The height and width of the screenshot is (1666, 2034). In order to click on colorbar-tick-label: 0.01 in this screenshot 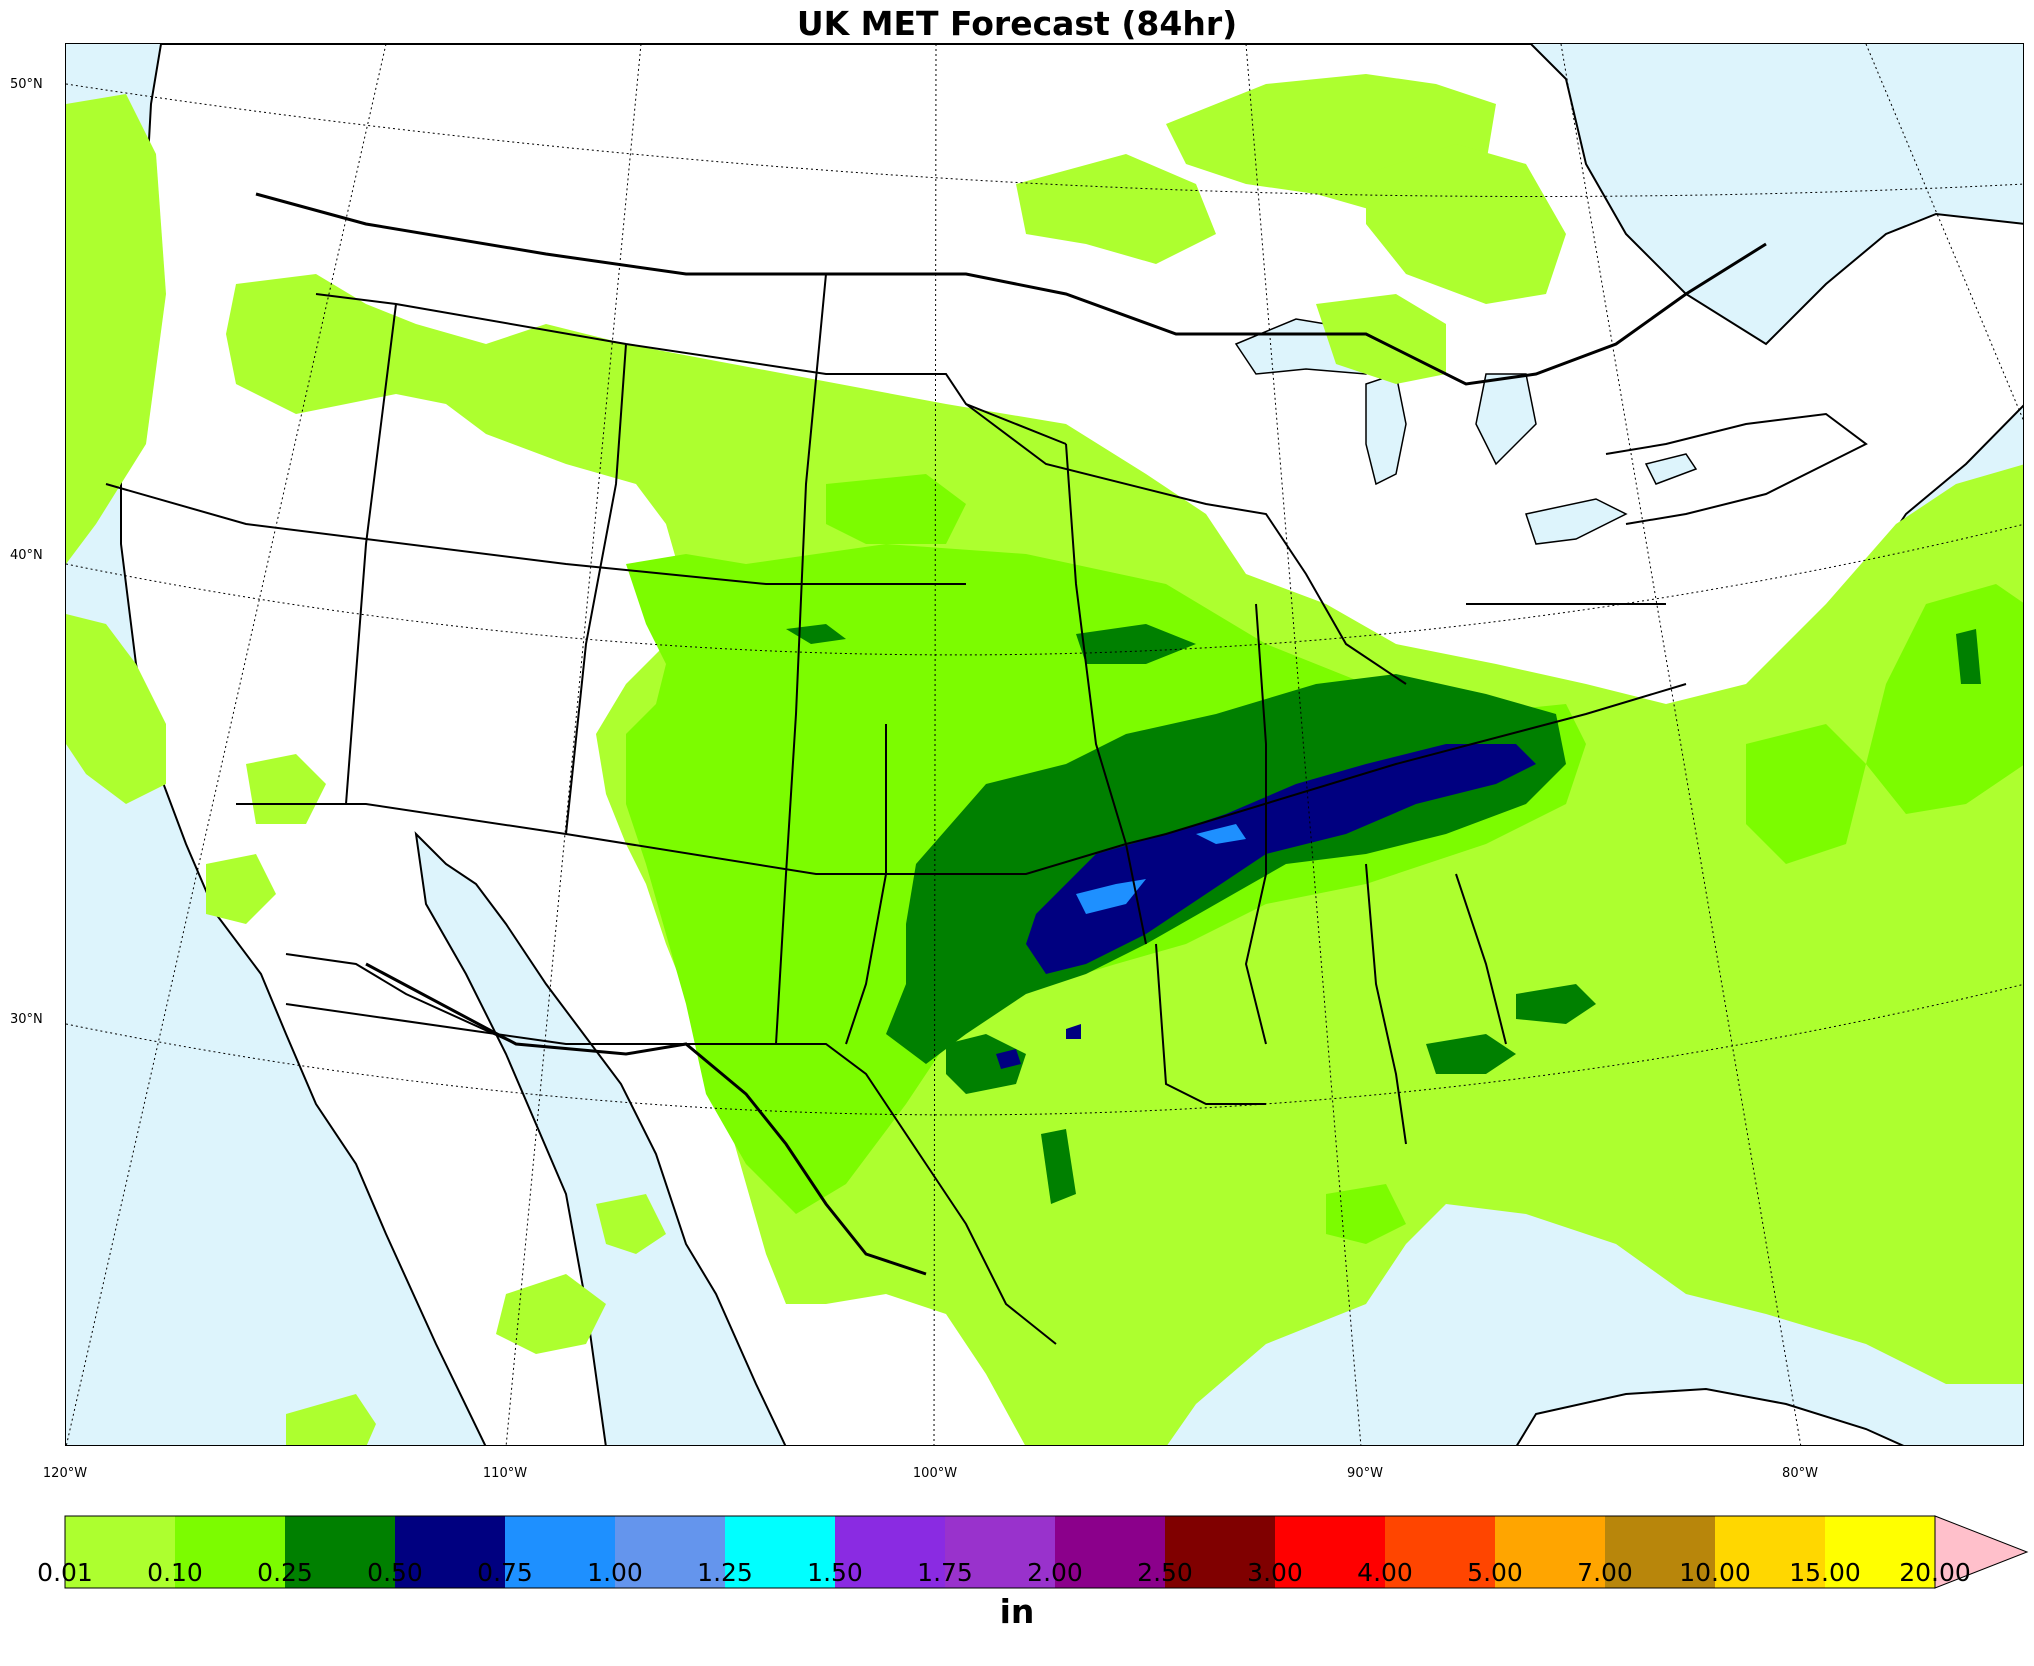, I will do `click(65, 1572)`.